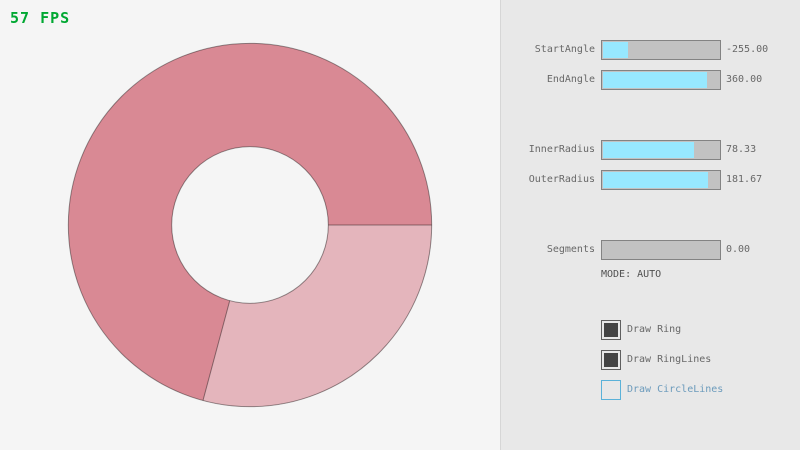  I want to click on slider-row-outerradius: OuterRadius 181.67, so click(650, 180).